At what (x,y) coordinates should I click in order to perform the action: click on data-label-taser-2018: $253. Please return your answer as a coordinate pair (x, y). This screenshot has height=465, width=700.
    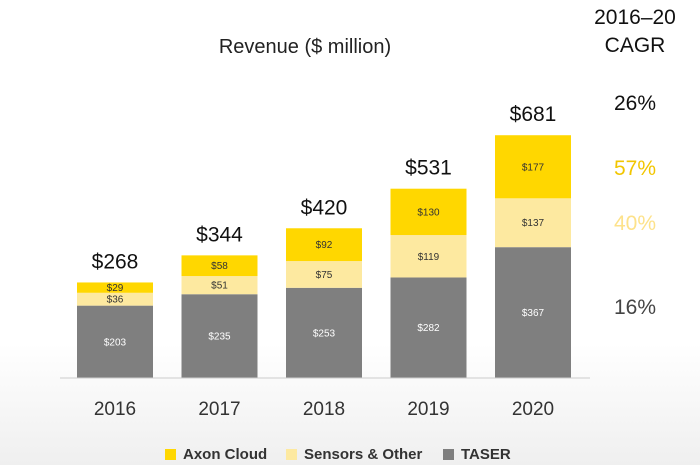
    Looking at the image, I should click on (324, 333).